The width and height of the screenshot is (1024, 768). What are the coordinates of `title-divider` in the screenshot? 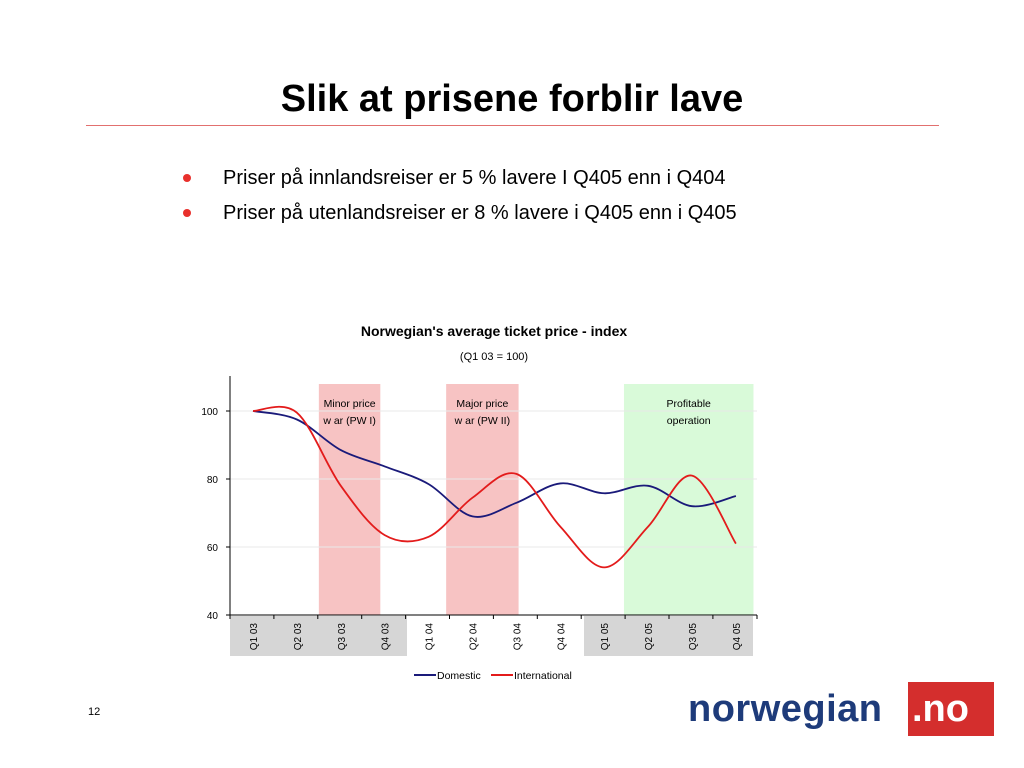 It's located at (512, 125).